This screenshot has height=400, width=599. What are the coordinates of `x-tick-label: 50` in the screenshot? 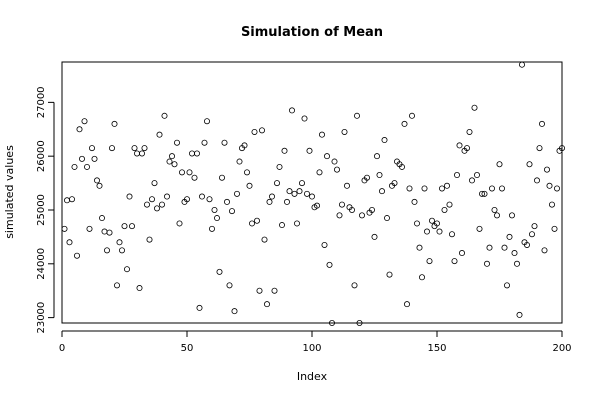 It's located at (187, 348).